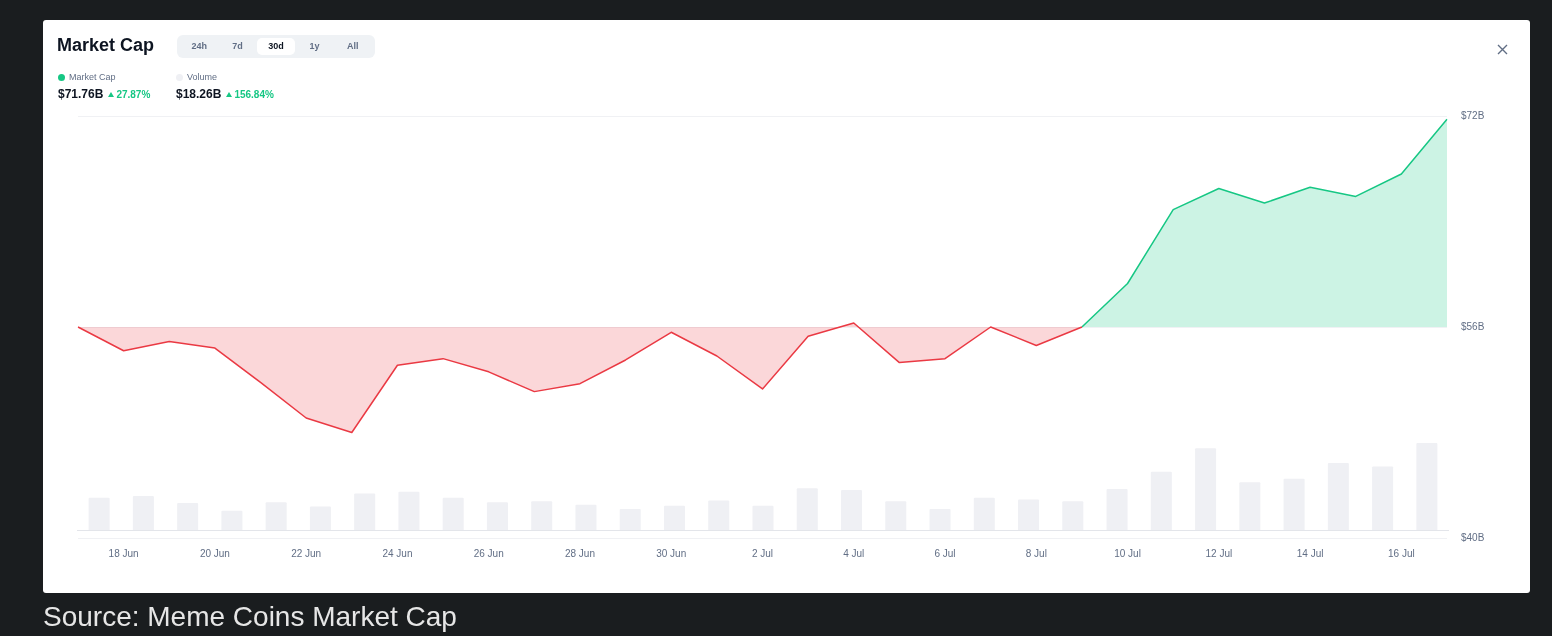 The width and height of the screenshot is (1552, 636). I want to click on text: 7d, so click(237, 46).